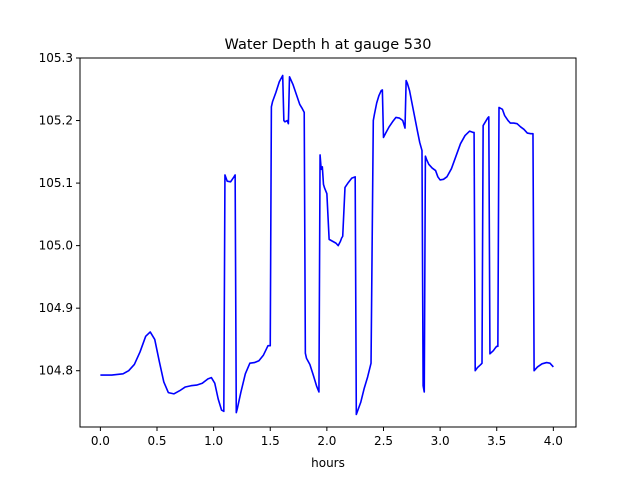 This screenshot has height=480, width=640. I want to click on x-tick-label: 0.0, so click(100, 441).